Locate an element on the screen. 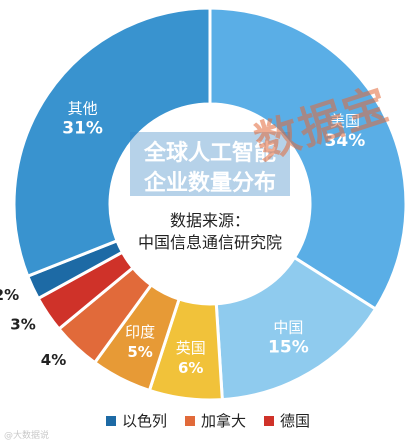 Image resolution: width=416 pixels, height=444 pixels. legend-item-germany: 德国 is located at coordinates (287, 420).